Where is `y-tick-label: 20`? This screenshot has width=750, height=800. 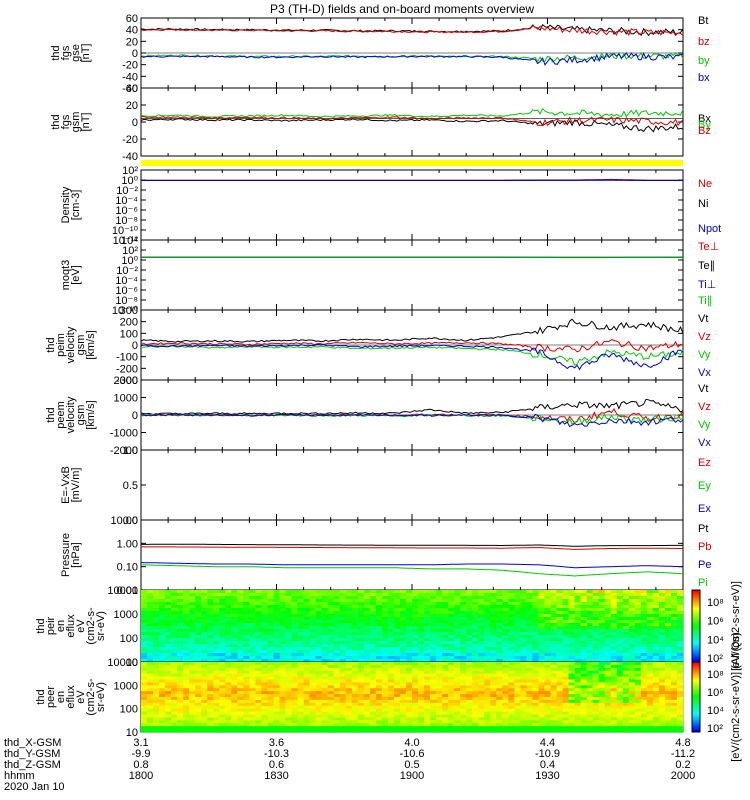
y-tick-label: 20 is located at coordinates (132, 42).